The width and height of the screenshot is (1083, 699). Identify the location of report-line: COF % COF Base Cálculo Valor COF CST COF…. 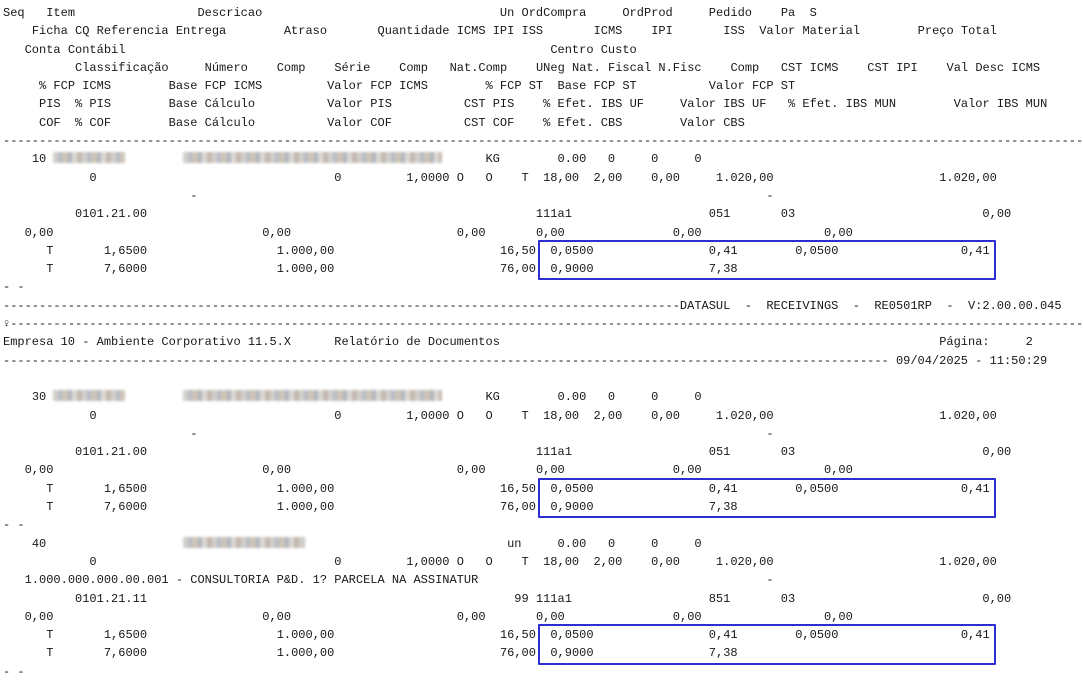
(392, 122).